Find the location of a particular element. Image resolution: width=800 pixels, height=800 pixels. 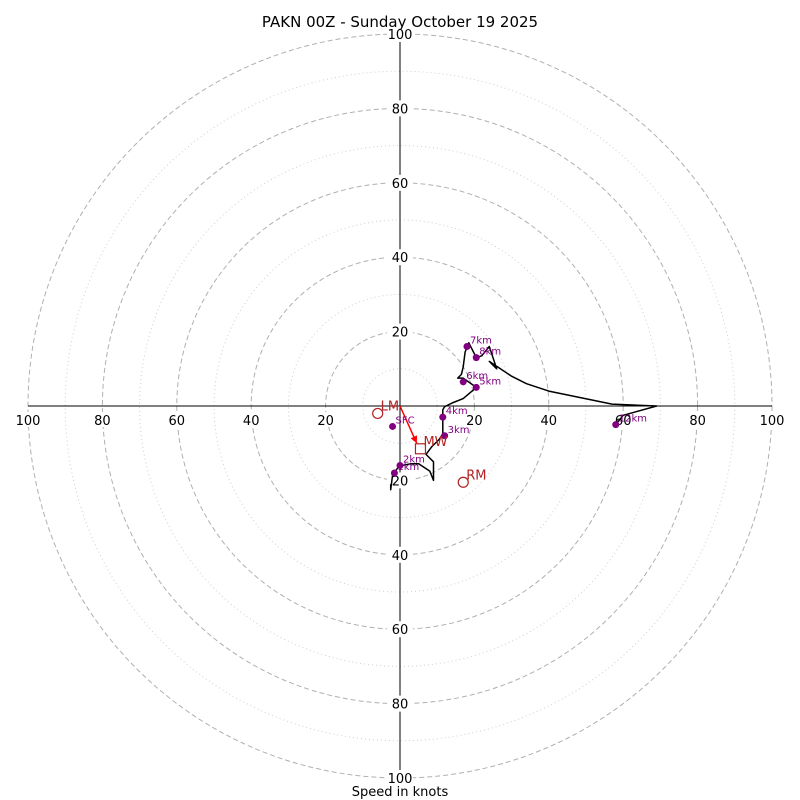

mean-wind-marker is located at coordinates (420, 449).